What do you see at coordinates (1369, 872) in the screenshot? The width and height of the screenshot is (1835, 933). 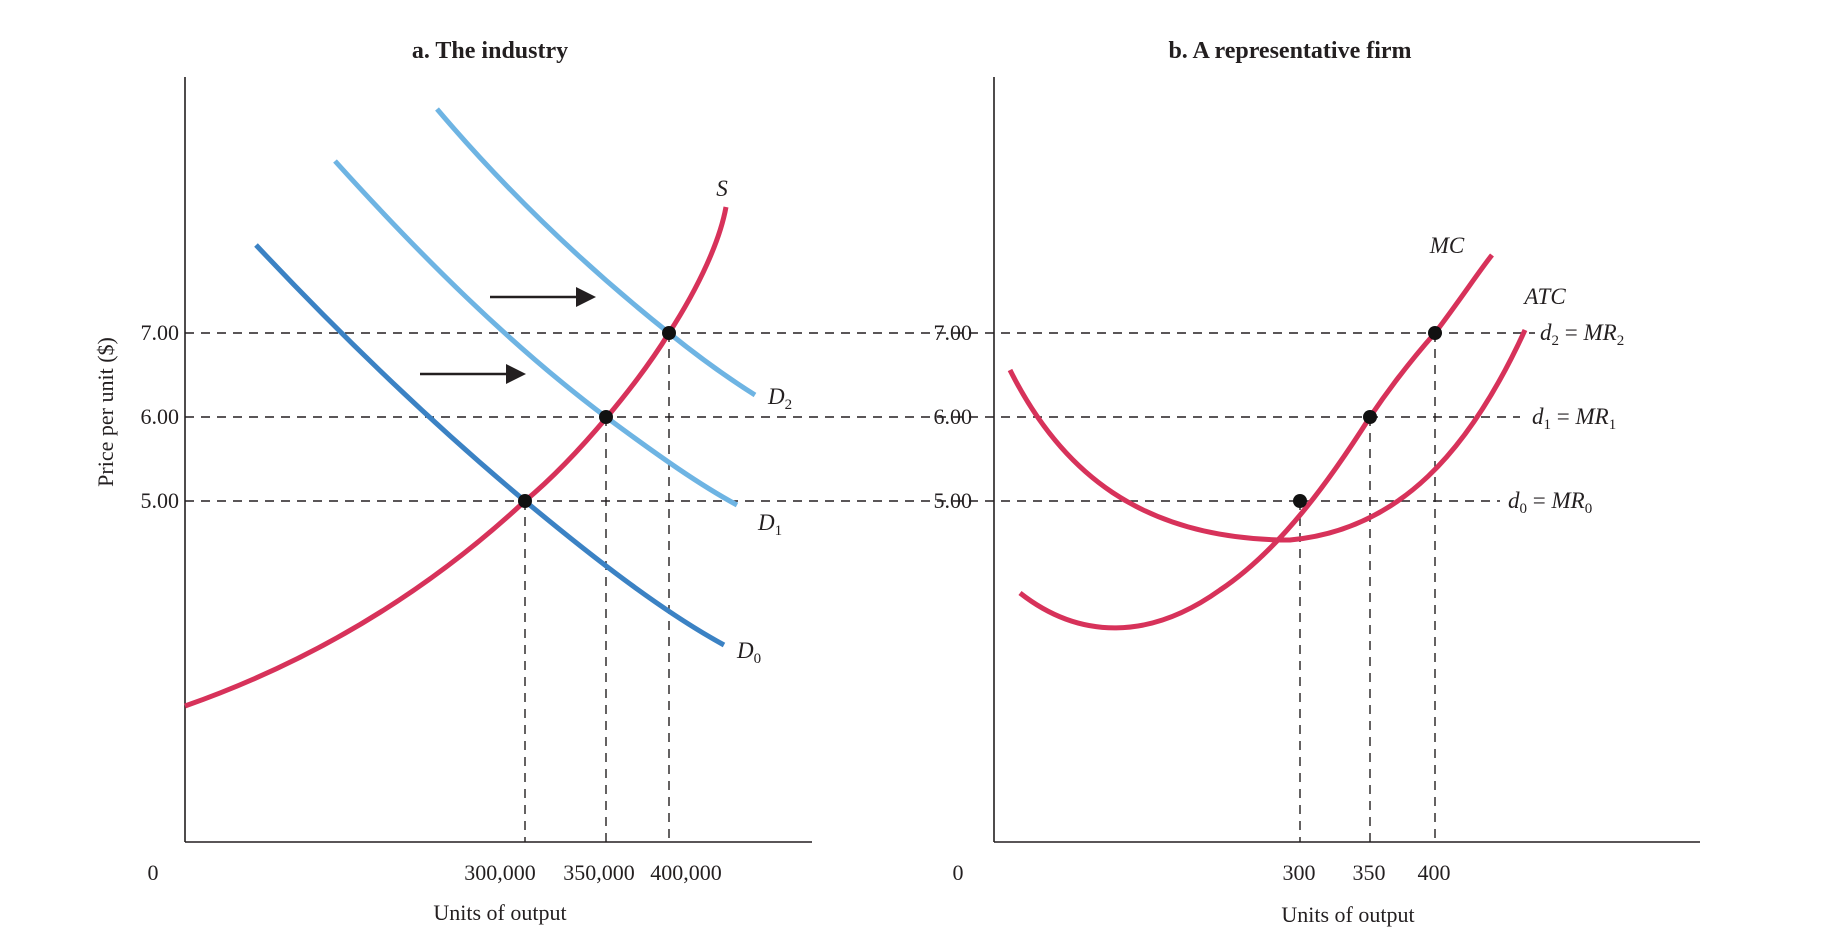 I see `panel-b-x-tick-350: 350` at bounding box center [1369, 872].